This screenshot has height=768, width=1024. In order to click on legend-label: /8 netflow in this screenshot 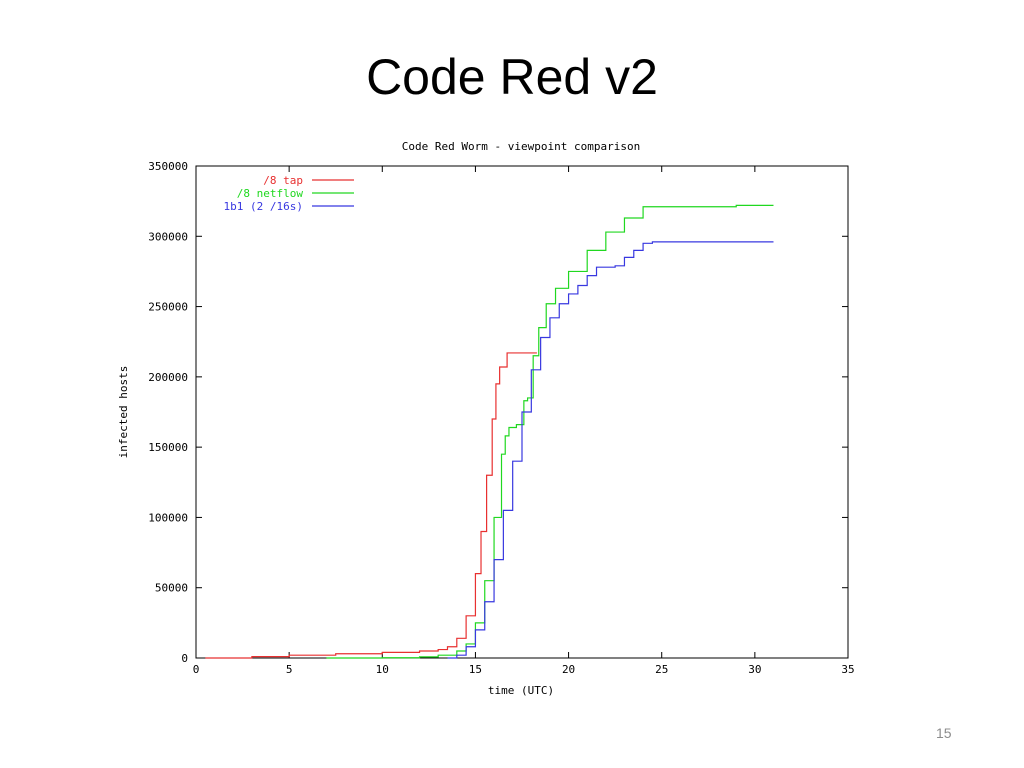, I will do `click(270, 193)`.